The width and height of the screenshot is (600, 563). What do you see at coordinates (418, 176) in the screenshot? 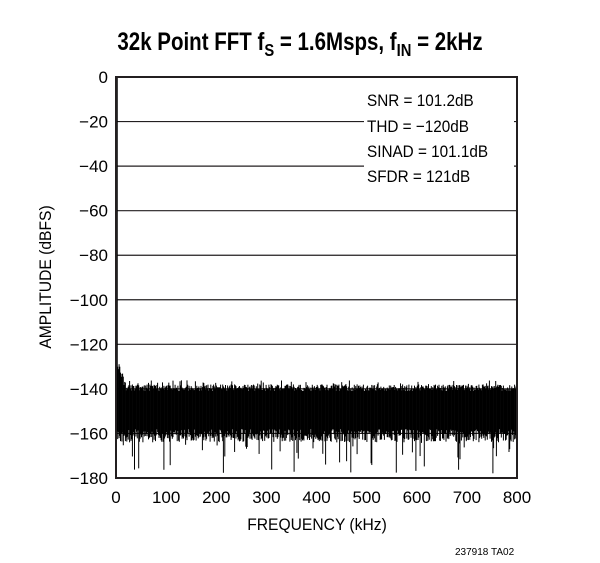
I see `sfdr-label: SFDR = 121dB` at bounding box center [418, 176].